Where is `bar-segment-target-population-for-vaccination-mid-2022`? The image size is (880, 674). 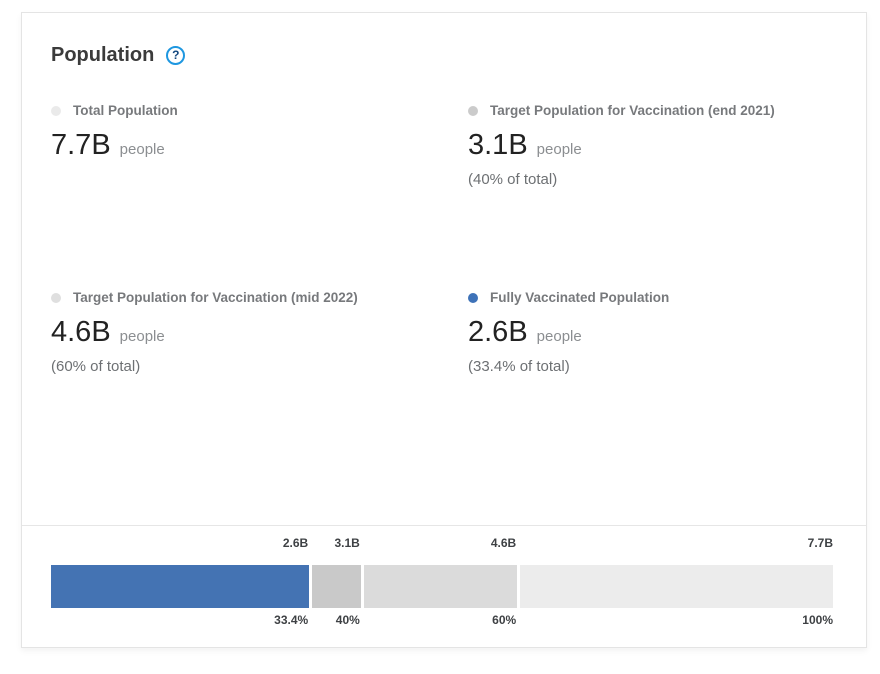
bar-segment-target-population-for-vaccination-mid-2022 is located at coordinates (442, 586).